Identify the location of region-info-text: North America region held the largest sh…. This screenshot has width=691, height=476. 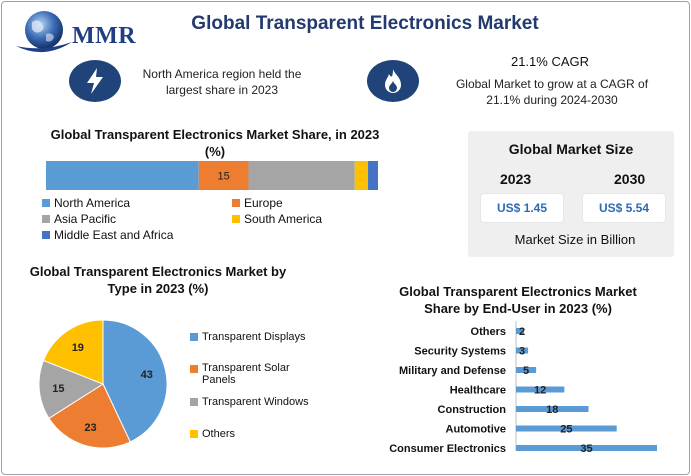
(222, 82).